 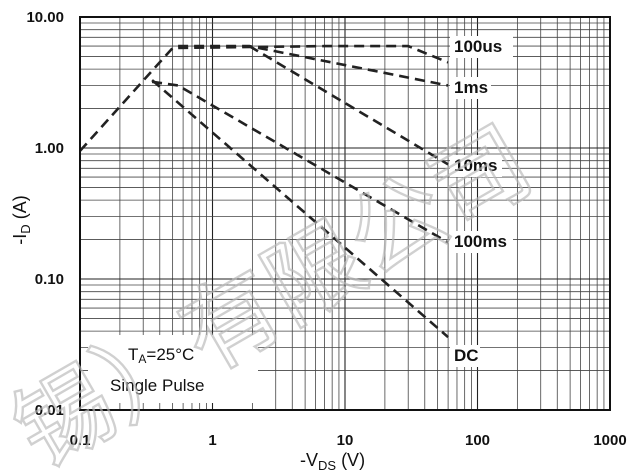 What do you see at coordinates (161, 355) in the screenshot?
I see `annotation-line1: TA=25°C` at bounding box center [161, 355].